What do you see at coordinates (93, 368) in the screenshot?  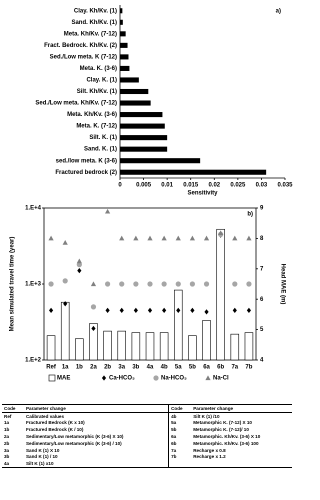 I see `x-tick-label: 2a` at bounding box center [93, 368].